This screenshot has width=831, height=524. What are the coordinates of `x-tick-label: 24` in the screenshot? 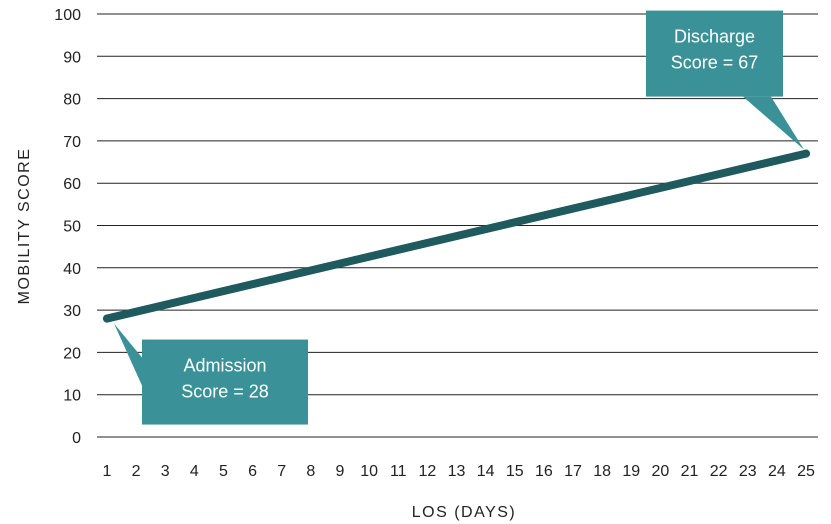 It's located at (777, 471).